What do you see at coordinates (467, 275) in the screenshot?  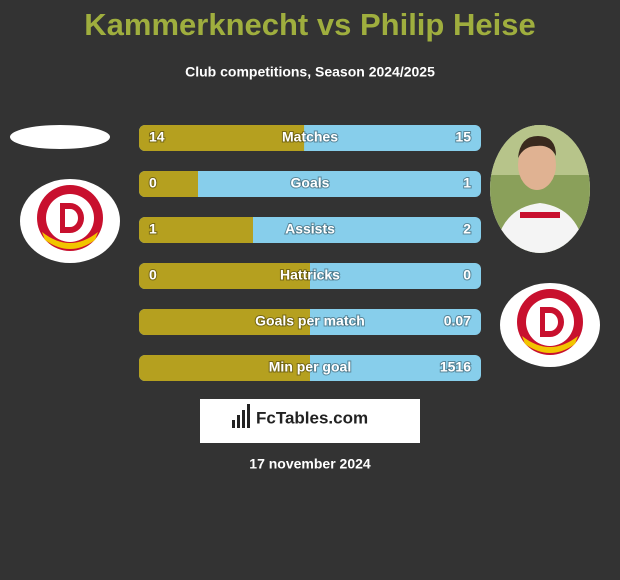 I see `right-value: 0` at bounding box center [467, 275].